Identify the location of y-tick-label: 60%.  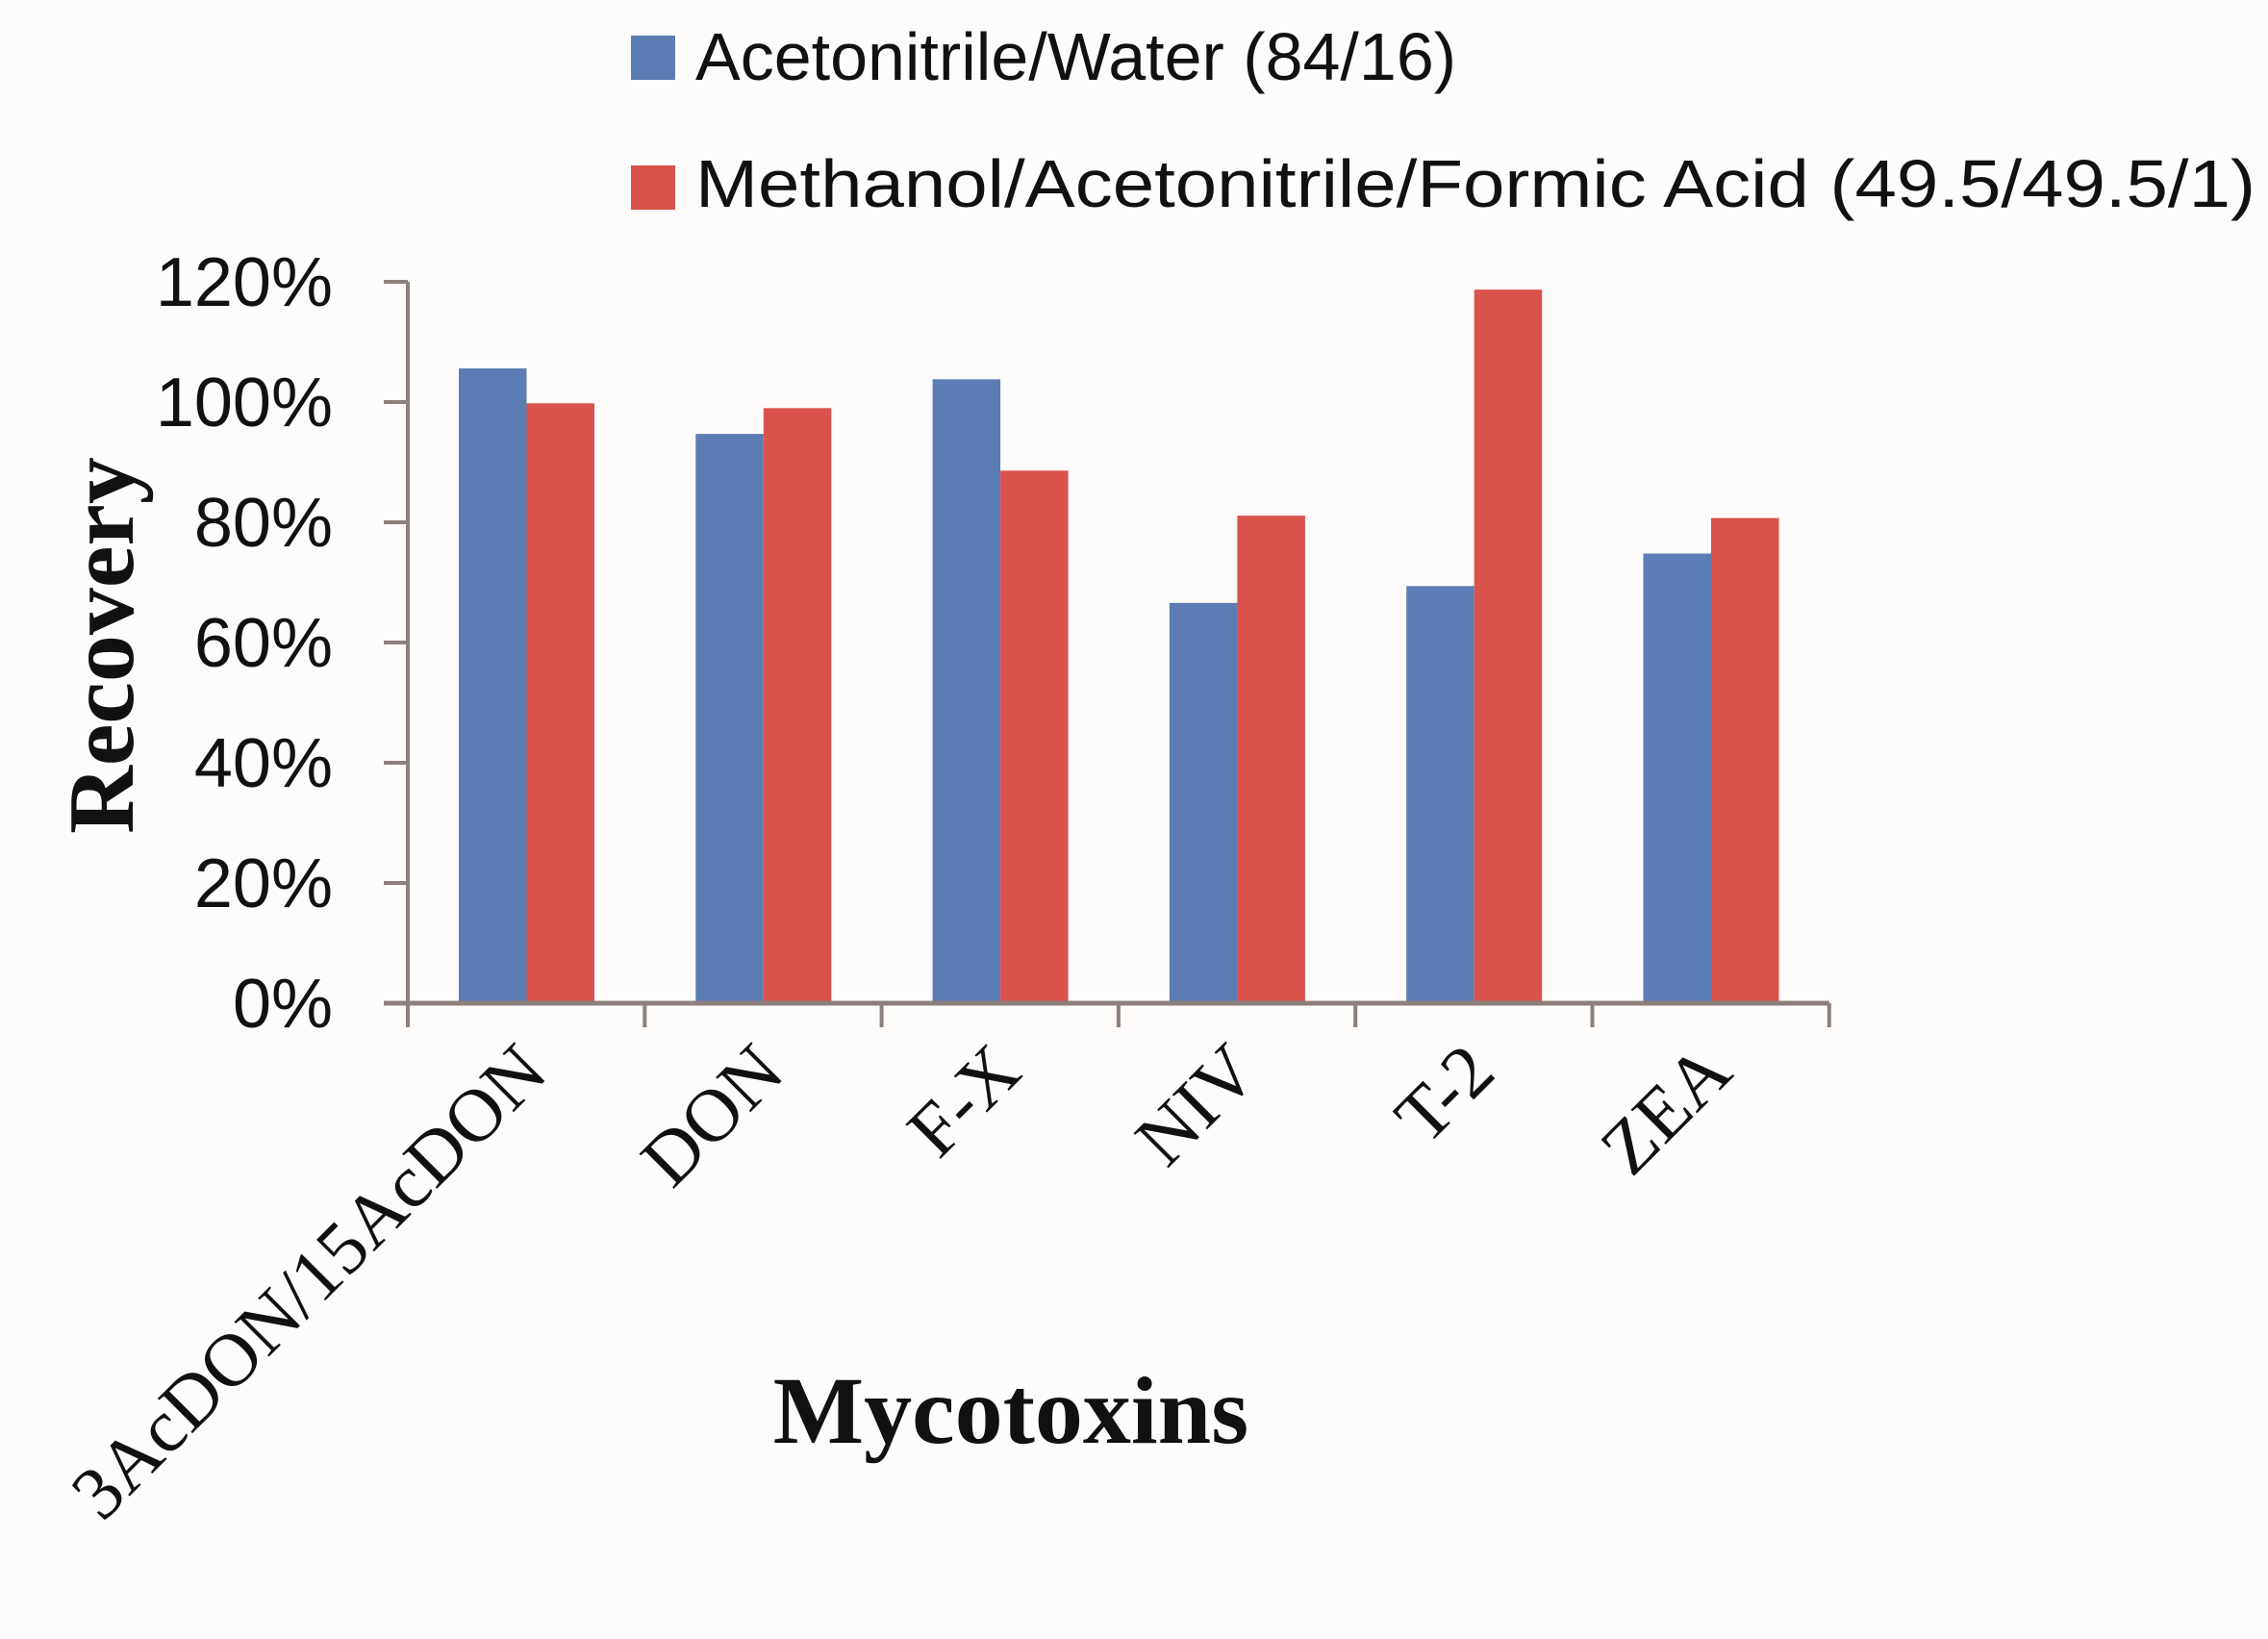
(263, 643).